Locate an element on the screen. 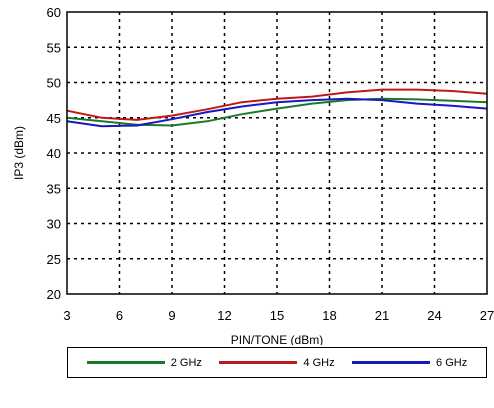 The height and width of the screenshot is (408, 494). x-tick-label: 3 is located at coordinates (66, 315).